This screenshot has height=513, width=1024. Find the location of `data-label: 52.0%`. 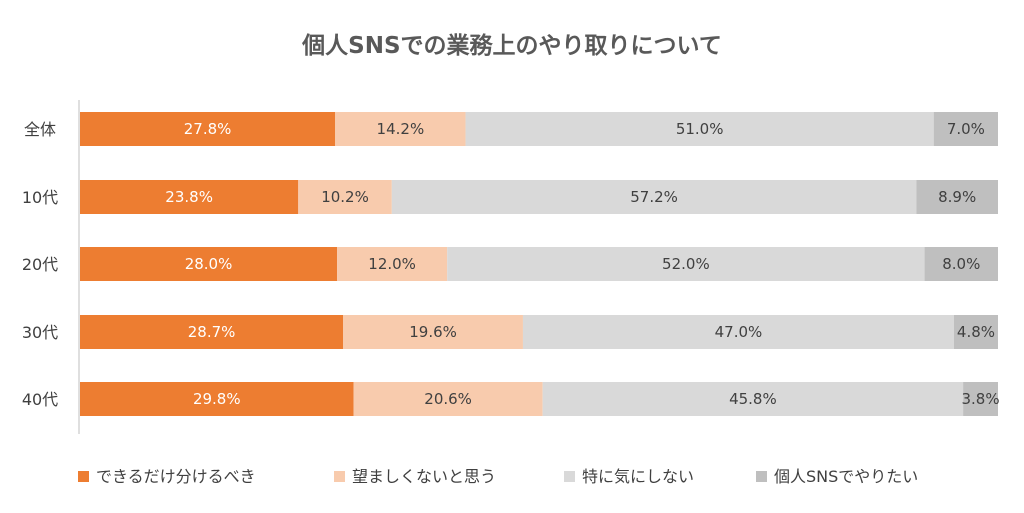

data-label: 52.0% is located at coordinates (686, 264).